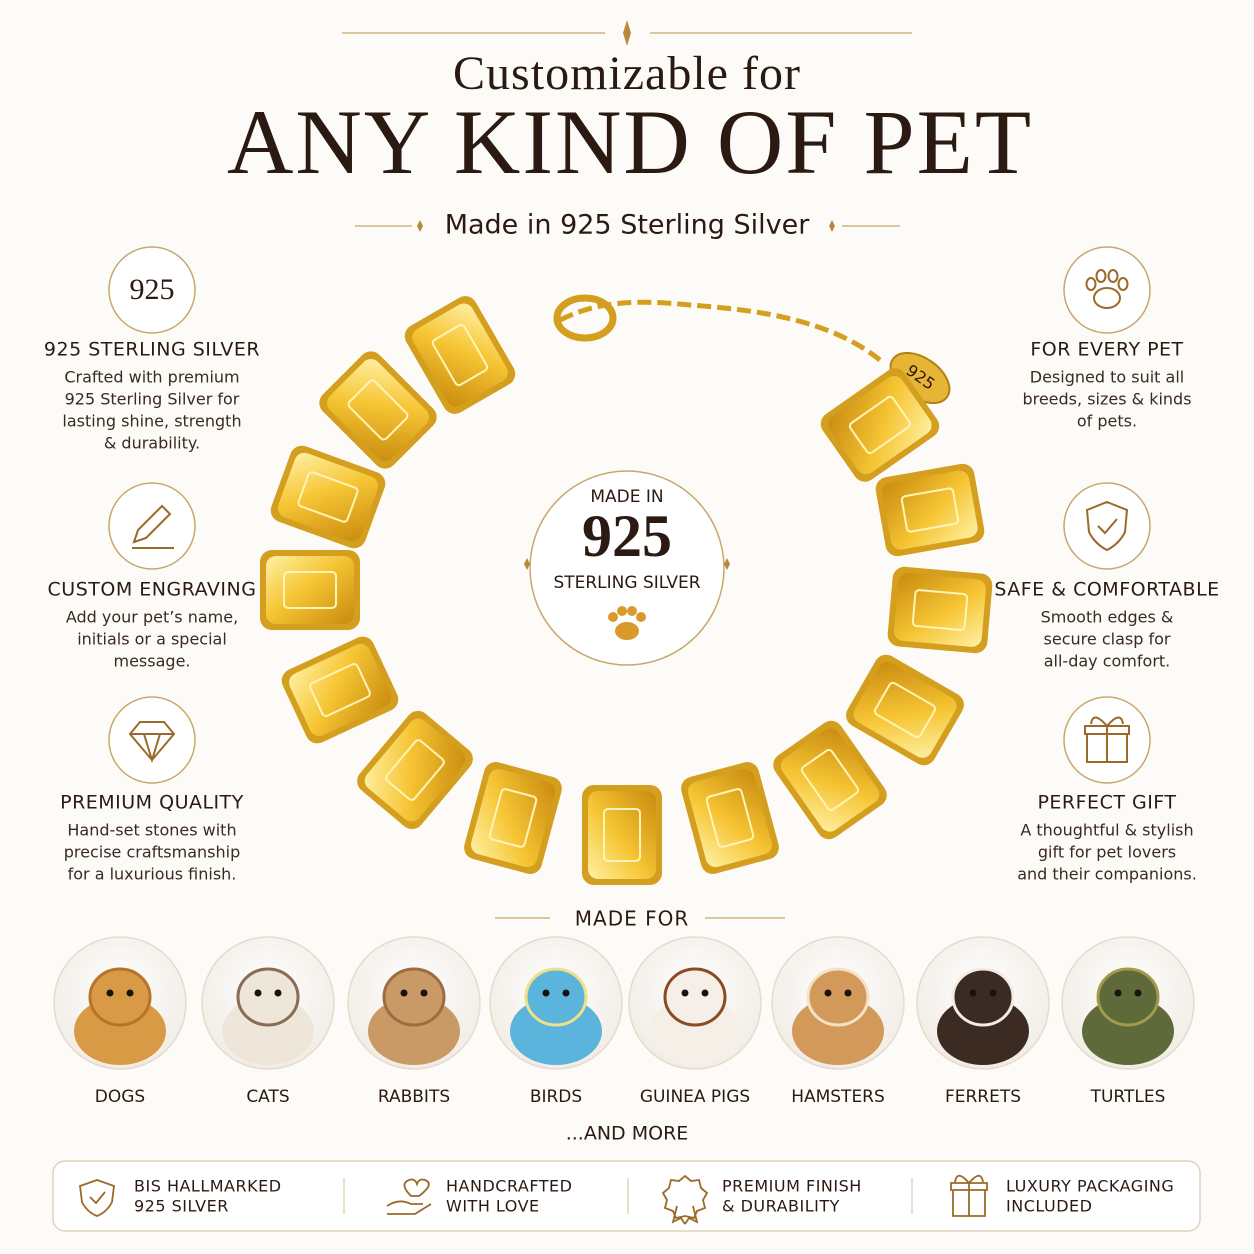 Image resolution: width=1254 pixels, height=1254 pixels. What do you see at coordinates (627, 1134) in the screenshot?
I see `and-more: ...AND MORE` at bounding box center [627, 1134].